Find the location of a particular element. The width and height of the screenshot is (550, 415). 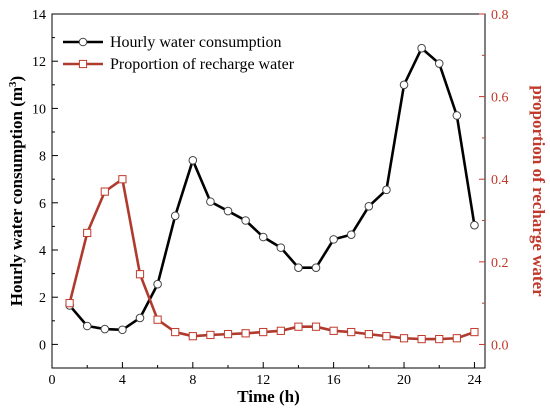

y-axis-left-title-sup: 3 is located at coordinates (13, 84).